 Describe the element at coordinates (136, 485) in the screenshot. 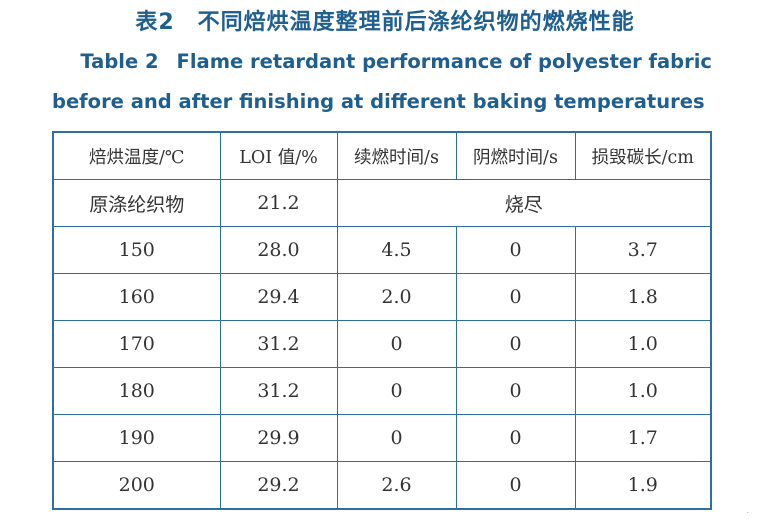

I see `cell-temperature: 200` at that location.